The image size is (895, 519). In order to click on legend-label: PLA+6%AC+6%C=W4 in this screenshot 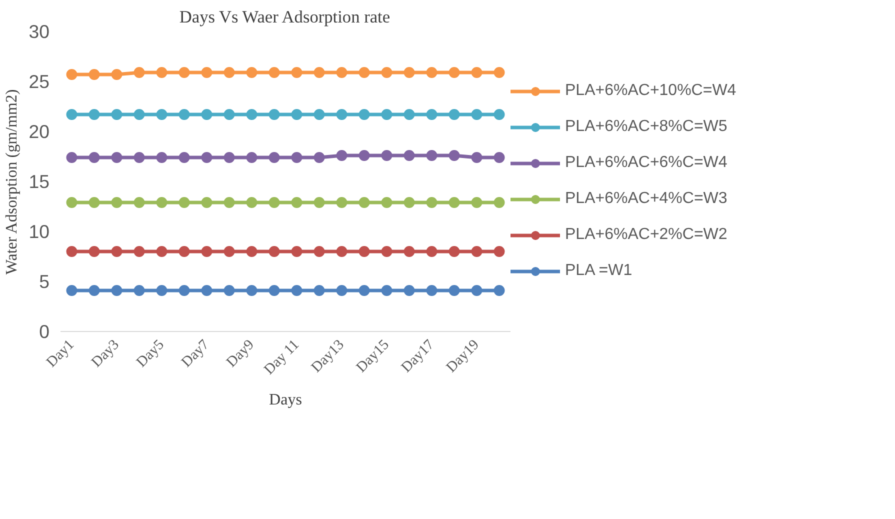, I will do `click(646, 163)`.